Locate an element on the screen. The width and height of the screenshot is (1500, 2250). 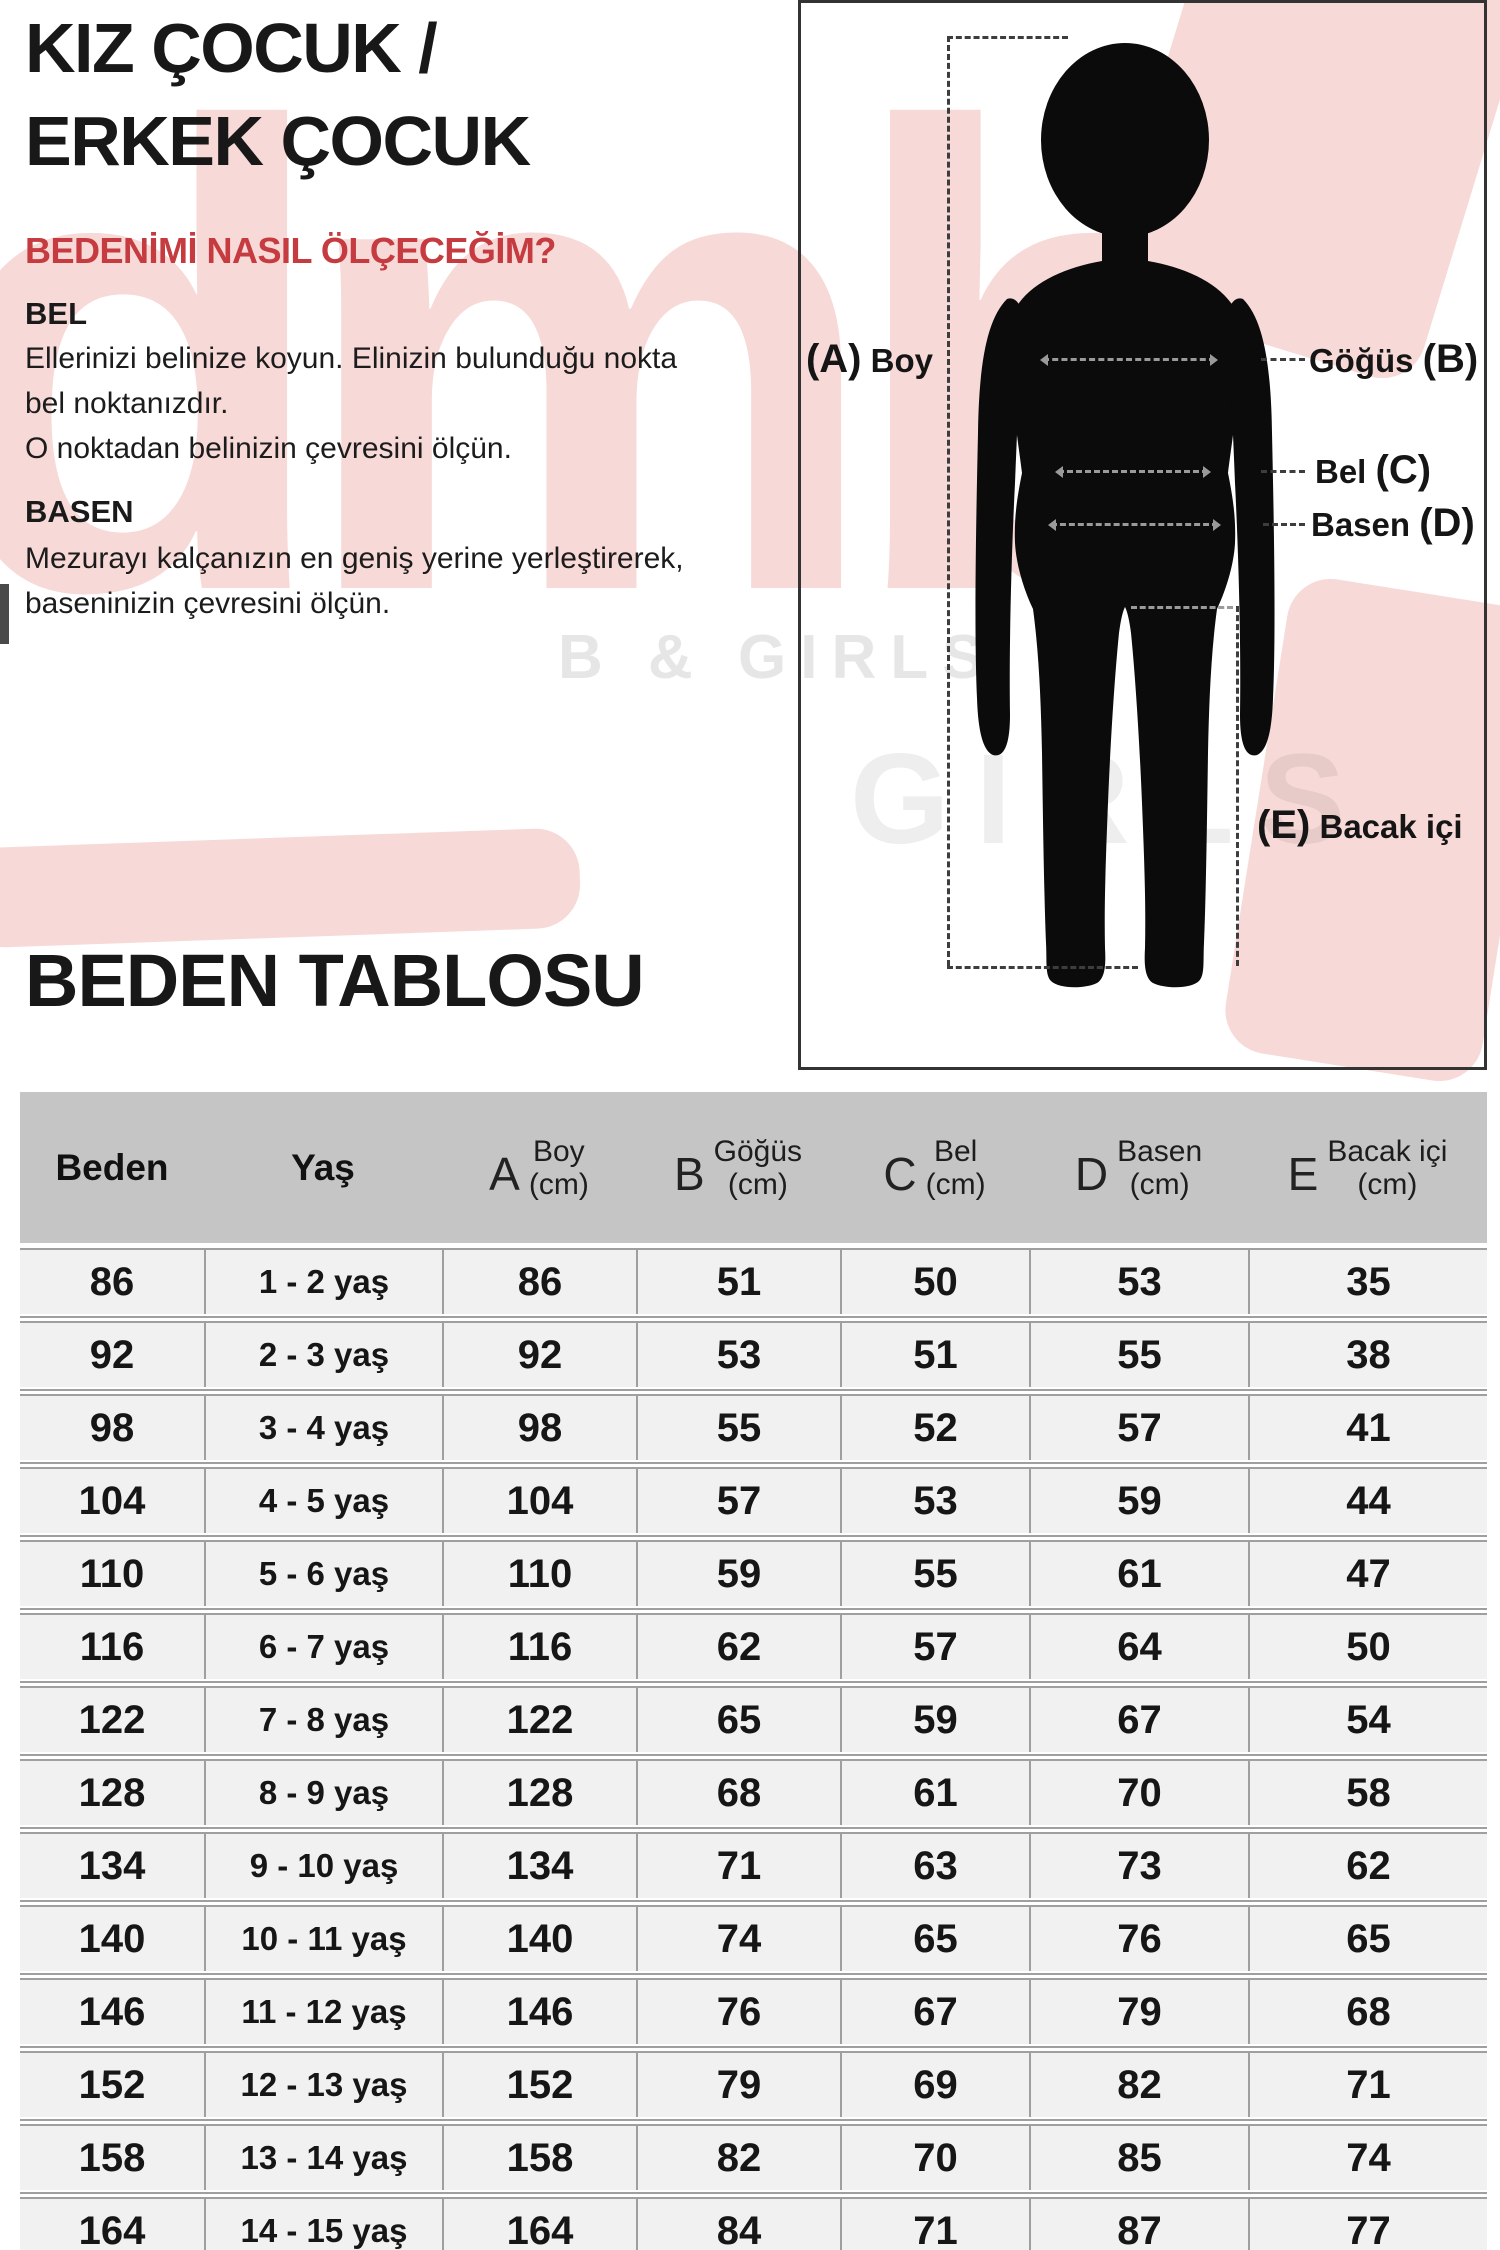
watermark-blob is located at coordinates (291, 888).